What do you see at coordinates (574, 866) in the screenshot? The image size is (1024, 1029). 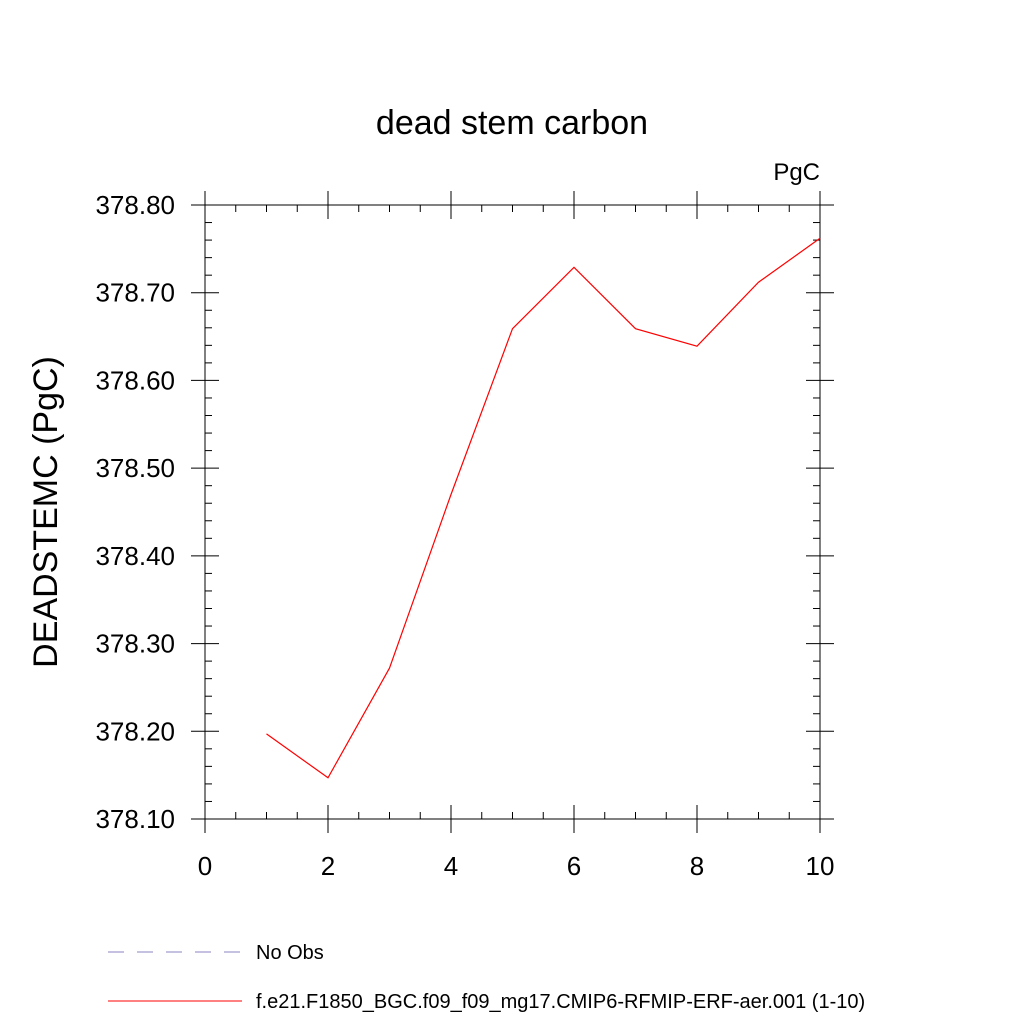 I see `x-tick-label: 6` at bounding box center [574, 866].